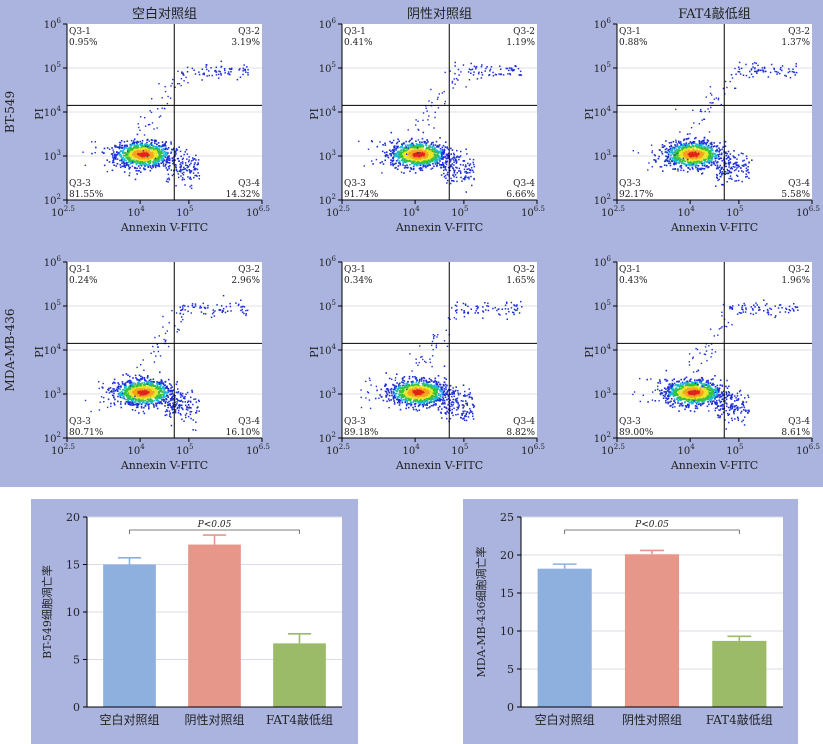 The width and height of the screenshot is (823, 744). Describe the element at coordinates (166, 362) in the screenshot. I see `scatter-dots` at that location.